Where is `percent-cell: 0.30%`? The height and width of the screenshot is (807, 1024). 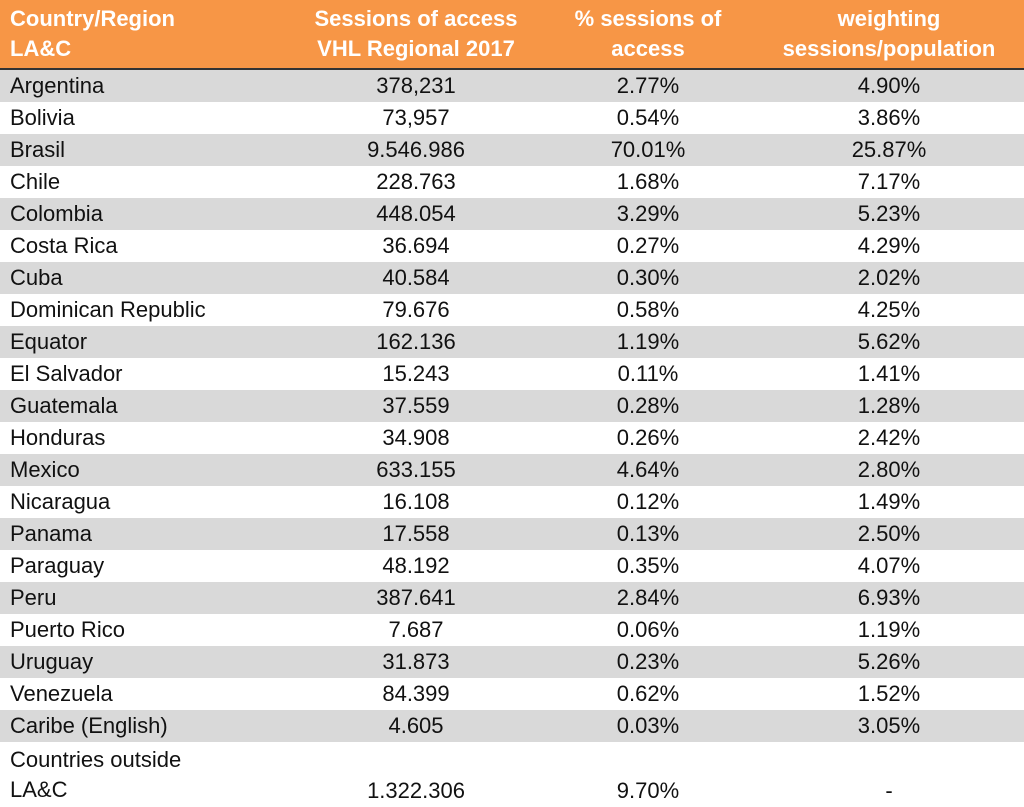 percent-cell: 0.30% is located at coordinates (648, 278).